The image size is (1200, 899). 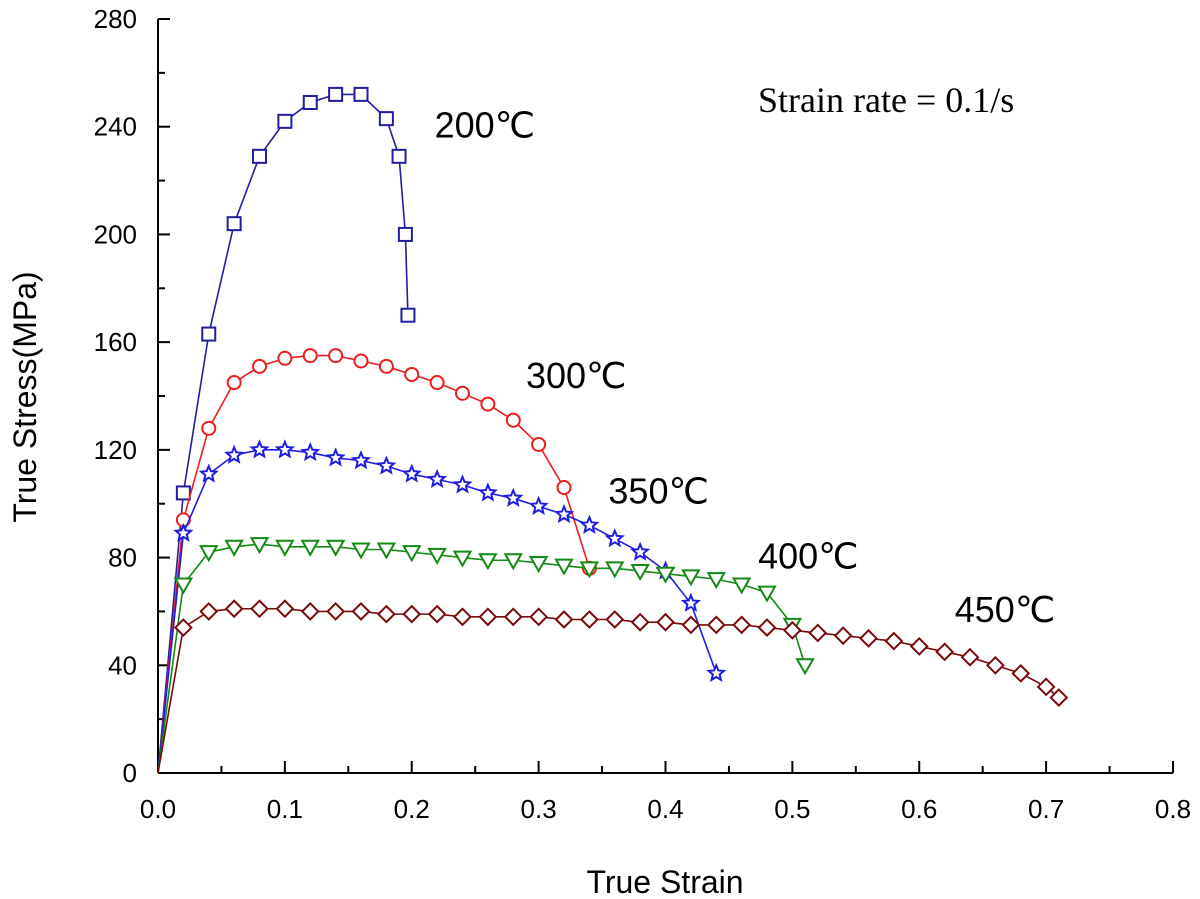 What do you see at coordinates (1005, 609) in the screenshot?
I see `series-label: 450℃` at bounding box center [1005, 609].